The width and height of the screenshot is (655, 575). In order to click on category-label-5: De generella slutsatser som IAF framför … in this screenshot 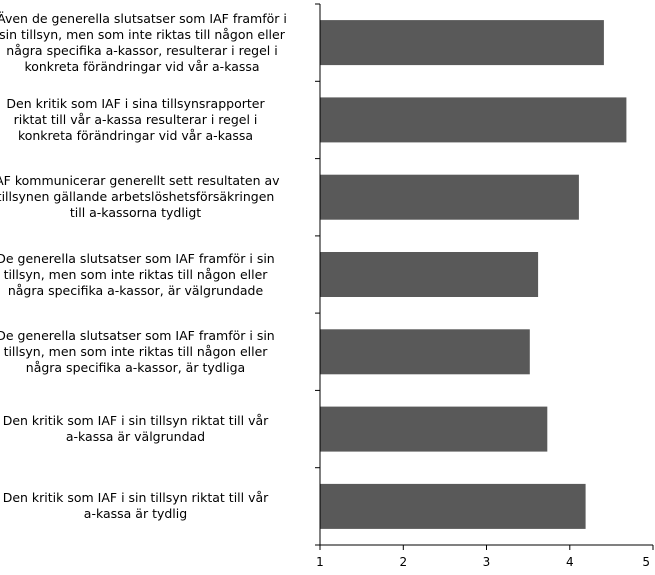, I will do `click(137, 351)`.